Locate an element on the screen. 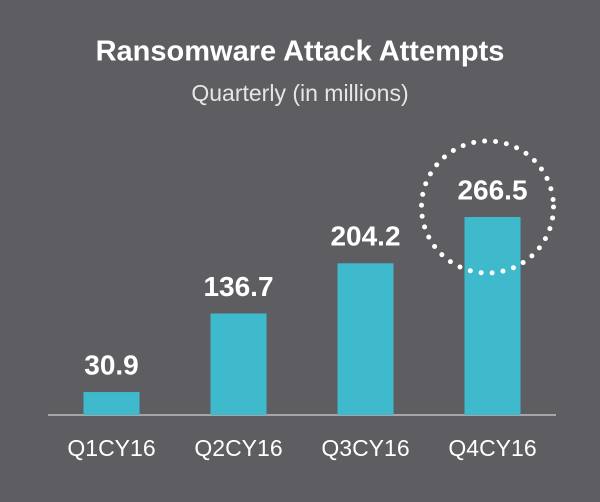 Image resolution: width=600 pixels, height=502 pixels. value-label: 204.2 is located at coordinates (365, 236).